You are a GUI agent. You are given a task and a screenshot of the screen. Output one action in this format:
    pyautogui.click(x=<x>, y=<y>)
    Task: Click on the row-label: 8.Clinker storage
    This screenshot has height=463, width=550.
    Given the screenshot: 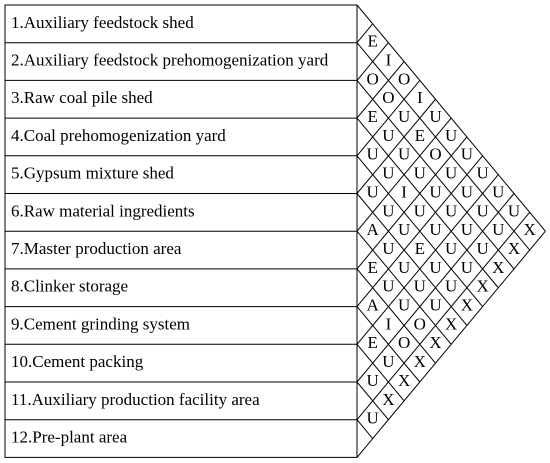 What is the action you would take?
    pyautogui.click(x=69, y=286)
    